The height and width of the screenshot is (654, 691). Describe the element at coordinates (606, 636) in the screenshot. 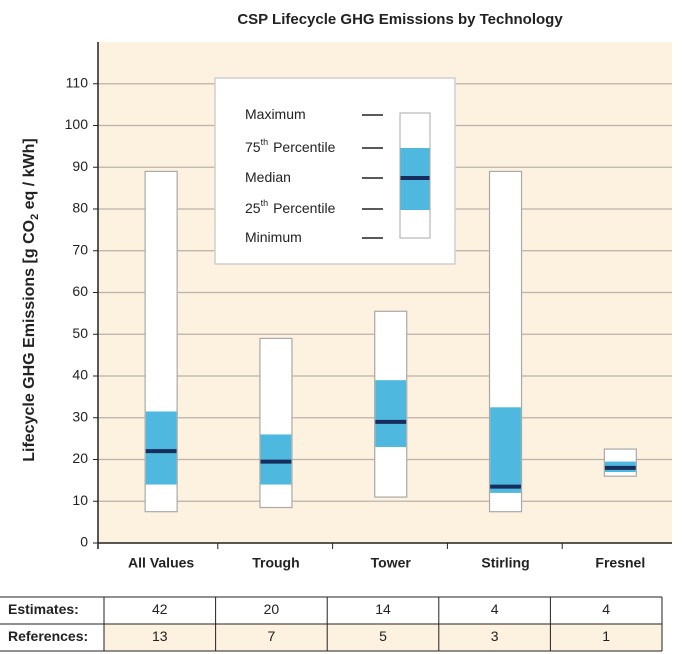

I see `table-cell: 1` at that location.